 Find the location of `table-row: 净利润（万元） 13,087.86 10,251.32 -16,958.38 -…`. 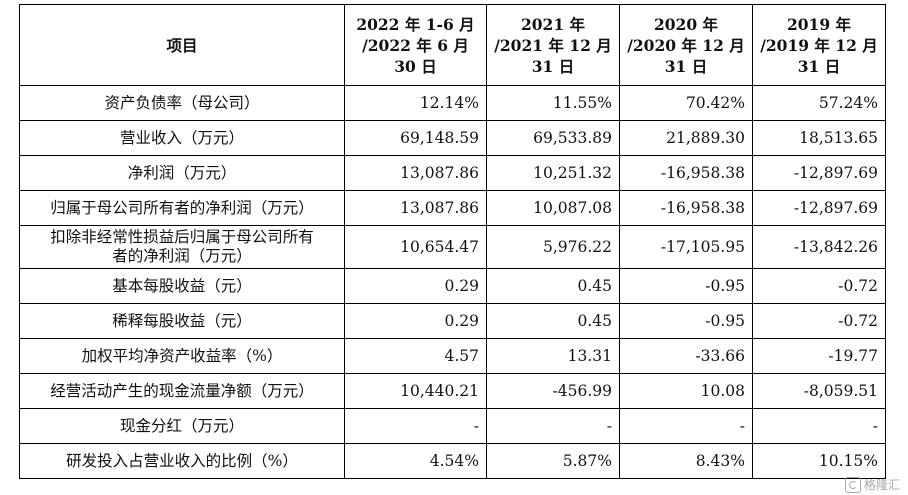

table-row: 净利润（万元） 13,087.86 10,251.32 -16,958.38 -… is located at coordinates (452, 173).